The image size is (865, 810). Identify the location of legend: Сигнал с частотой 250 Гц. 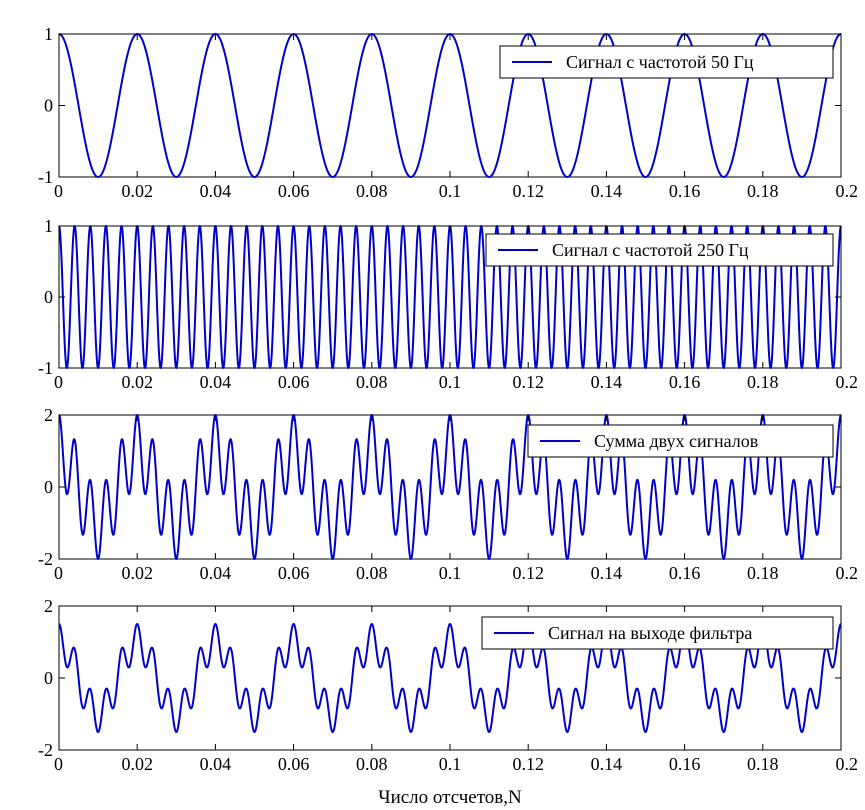
(659, 250).